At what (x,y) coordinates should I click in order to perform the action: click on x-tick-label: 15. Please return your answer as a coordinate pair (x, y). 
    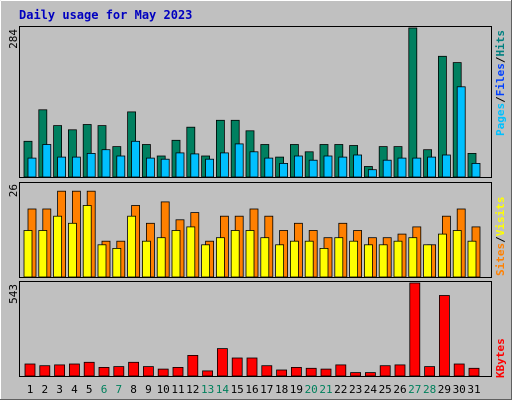
    Looking at the image, I should click on (237, 389).